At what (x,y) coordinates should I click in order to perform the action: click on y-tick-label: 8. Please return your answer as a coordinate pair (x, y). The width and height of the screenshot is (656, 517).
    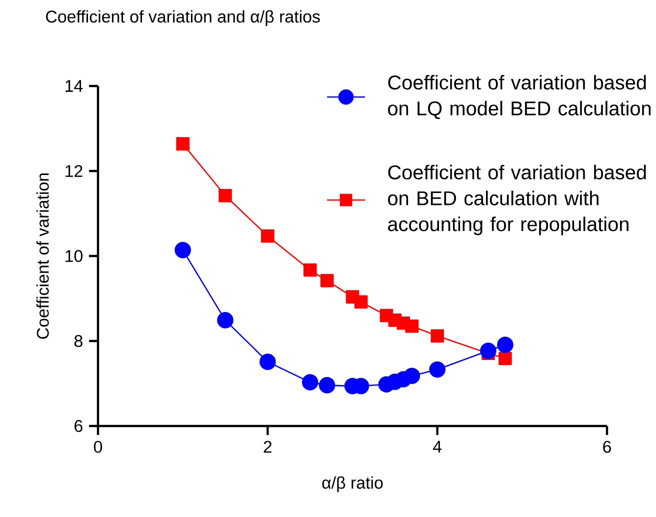
    Looking at the image, I should click on (78, 341).